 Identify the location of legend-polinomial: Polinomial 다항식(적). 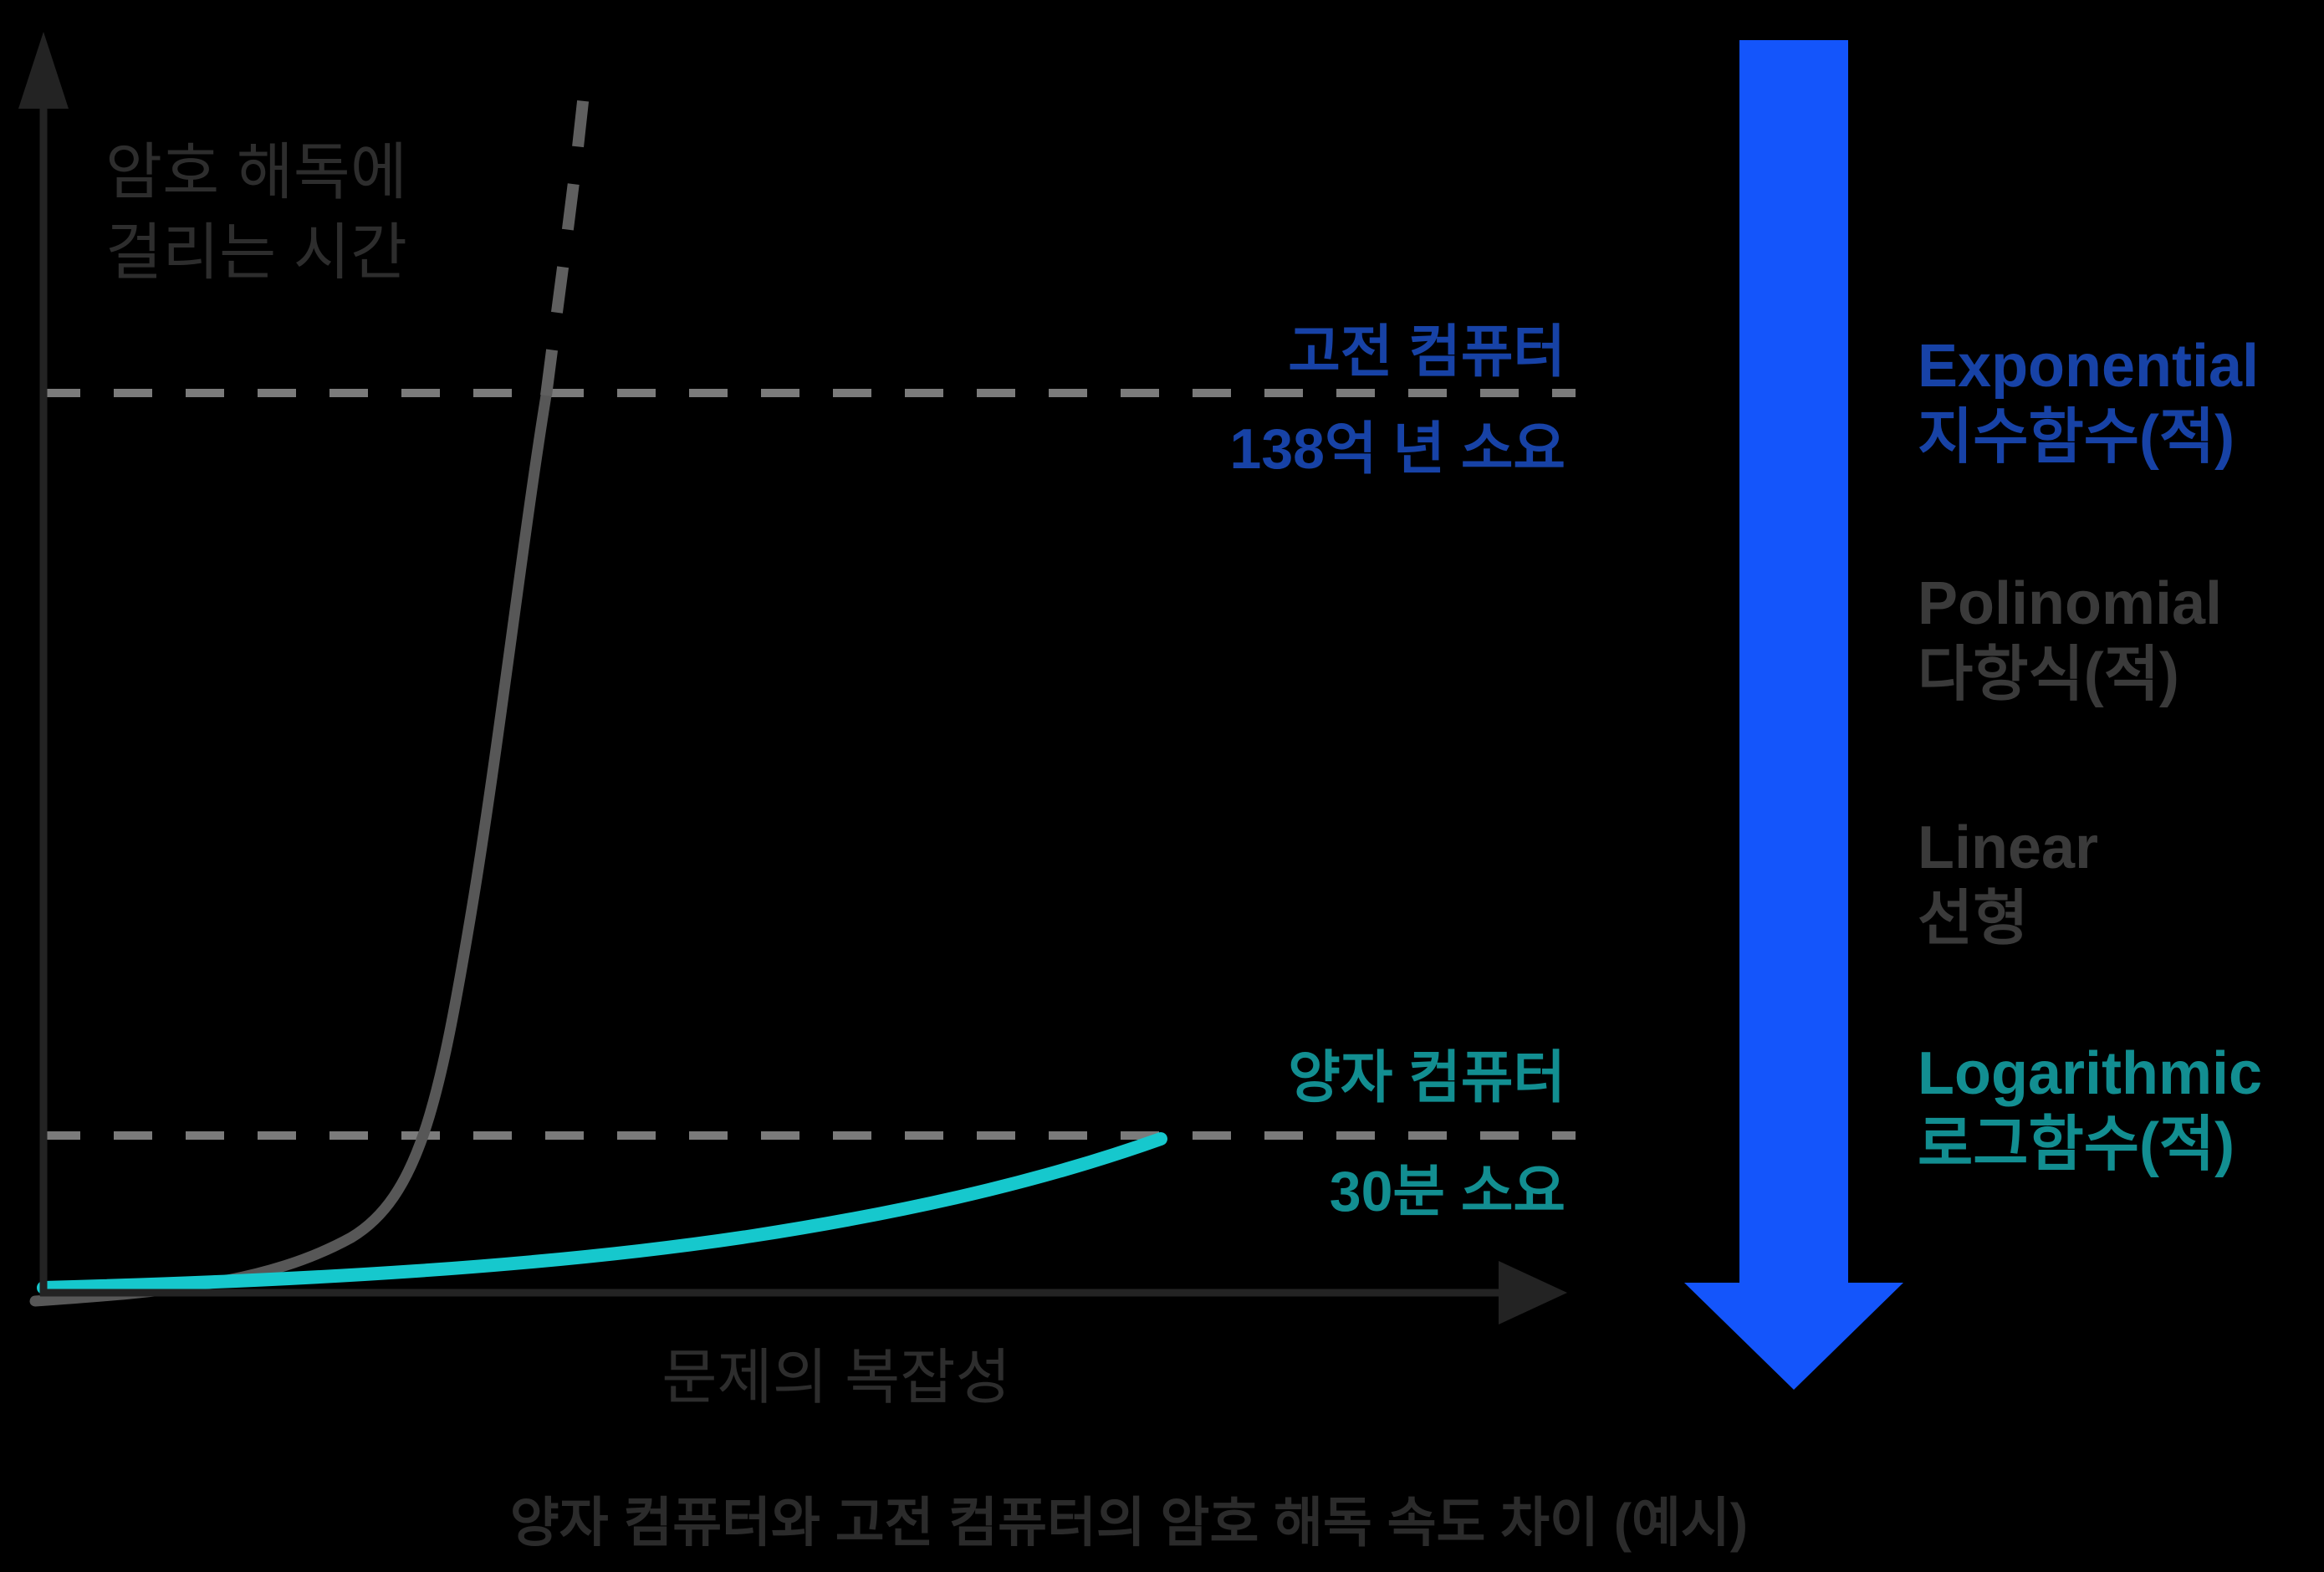
(2070, 639).